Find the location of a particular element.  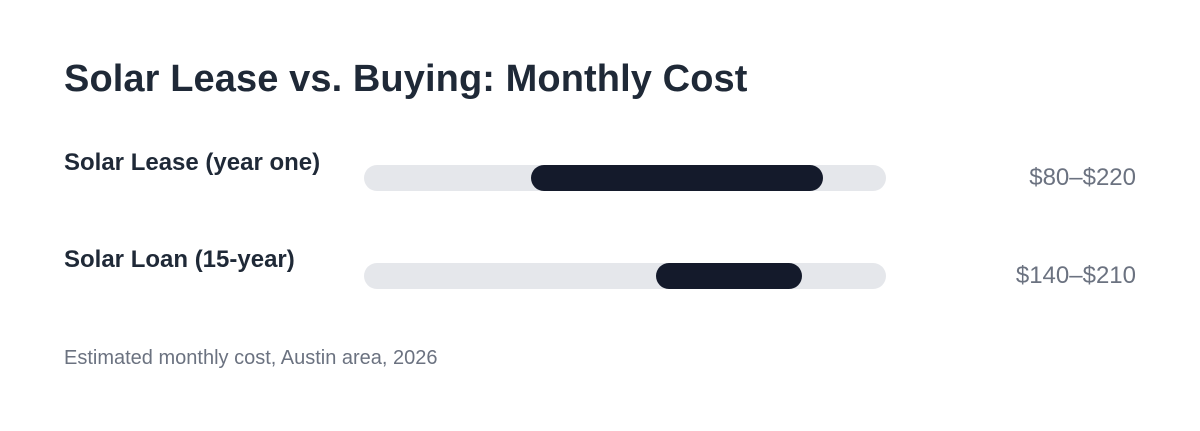

range-row: Solar Lease (year one) $80–$220 is located at coordinates (600, 181).